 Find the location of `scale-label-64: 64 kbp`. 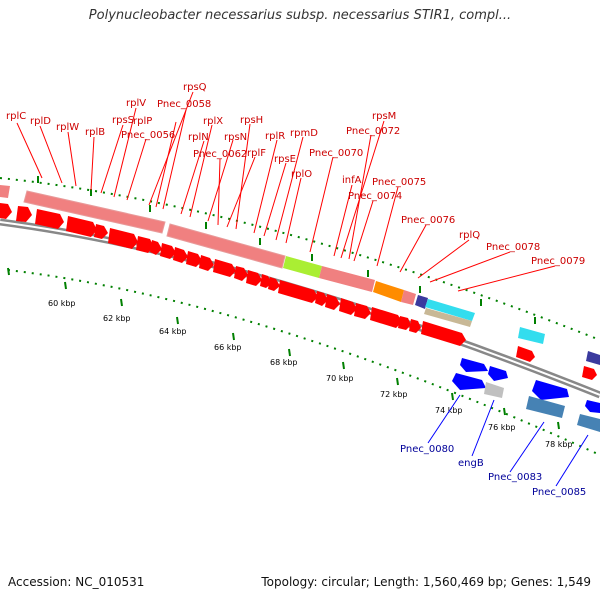

scale-label-64: 64 kbp is located at coordinates (173, 331).